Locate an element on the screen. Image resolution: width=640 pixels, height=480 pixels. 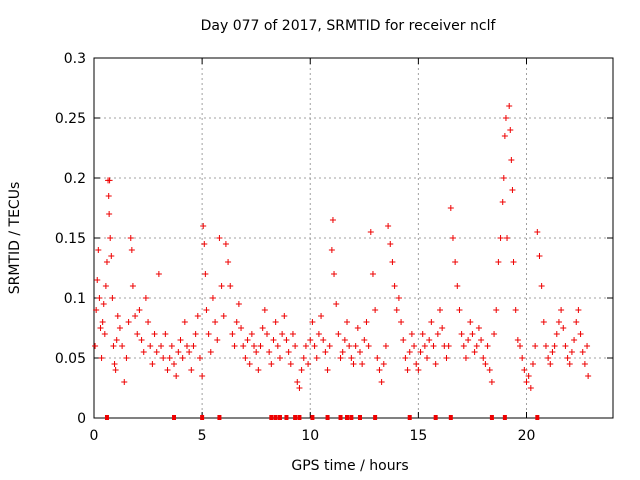
x-tick-label: 10 is located at coordinates (310, 436).